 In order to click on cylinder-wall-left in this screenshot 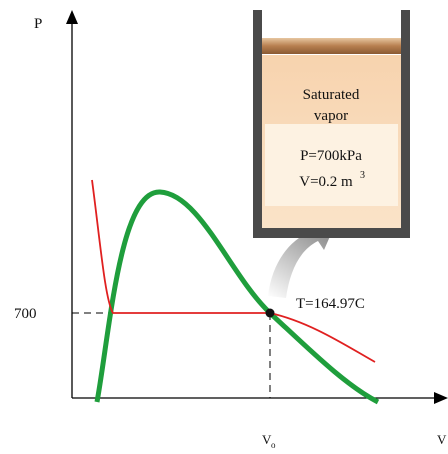, I will do `click(257, 124)`.